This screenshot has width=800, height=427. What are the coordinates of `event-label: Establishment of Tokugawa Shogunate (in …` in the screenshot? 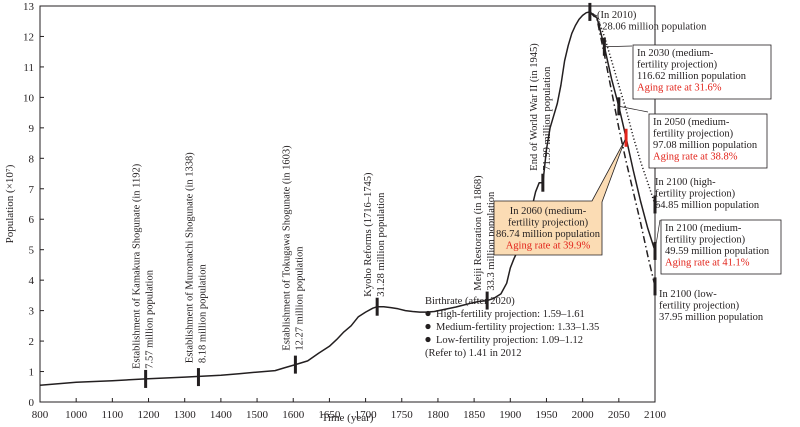 It's located at (293, 248).